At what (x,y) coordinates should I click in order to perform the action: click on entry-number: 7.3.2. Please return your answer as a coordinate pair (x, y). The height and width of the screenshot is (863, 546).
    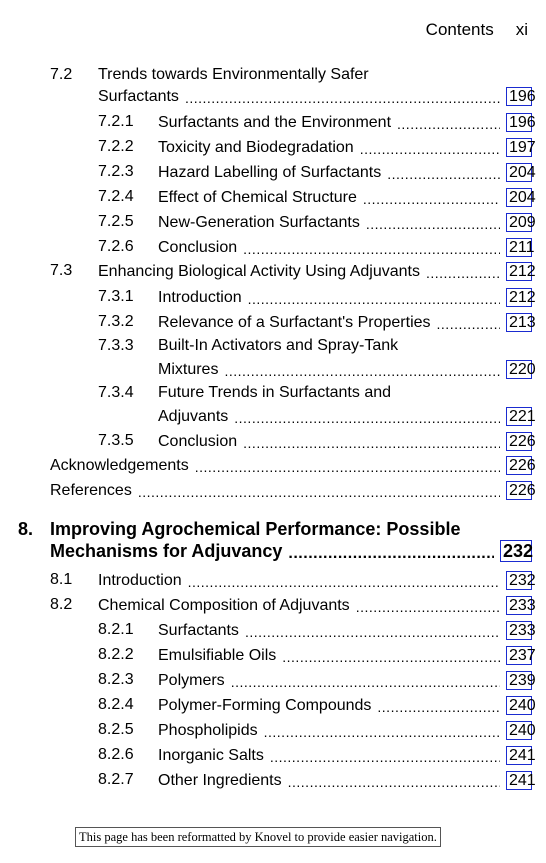
    Looking at the image, I should click on (116, 321).